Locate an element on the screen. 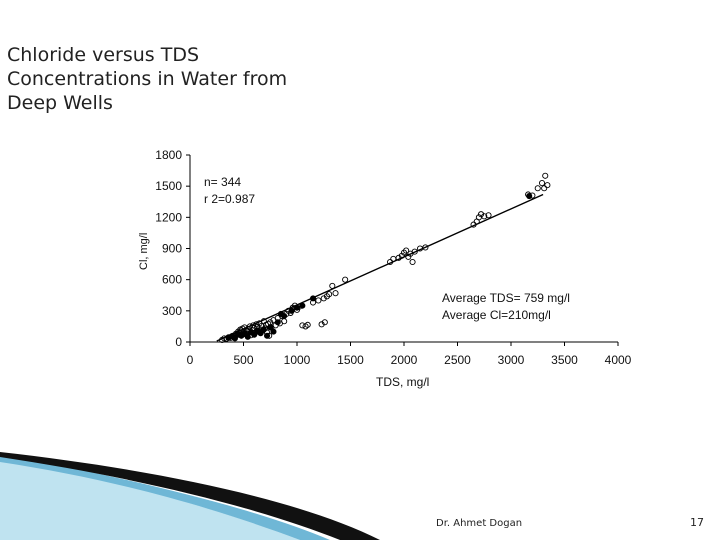 This screenshot has width=720, height=540. swoosh-mid-band is located at coordinates (165, 497).